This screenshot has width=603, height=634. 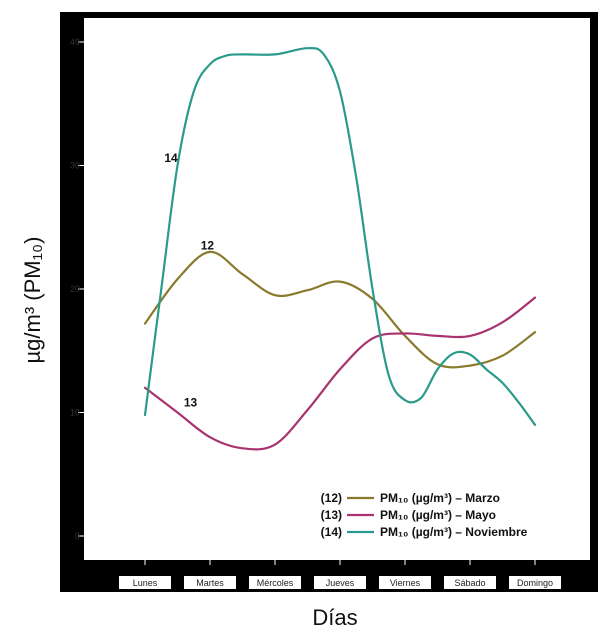 I want to click on y-tick-label: 30, so click(x=75, y=166).